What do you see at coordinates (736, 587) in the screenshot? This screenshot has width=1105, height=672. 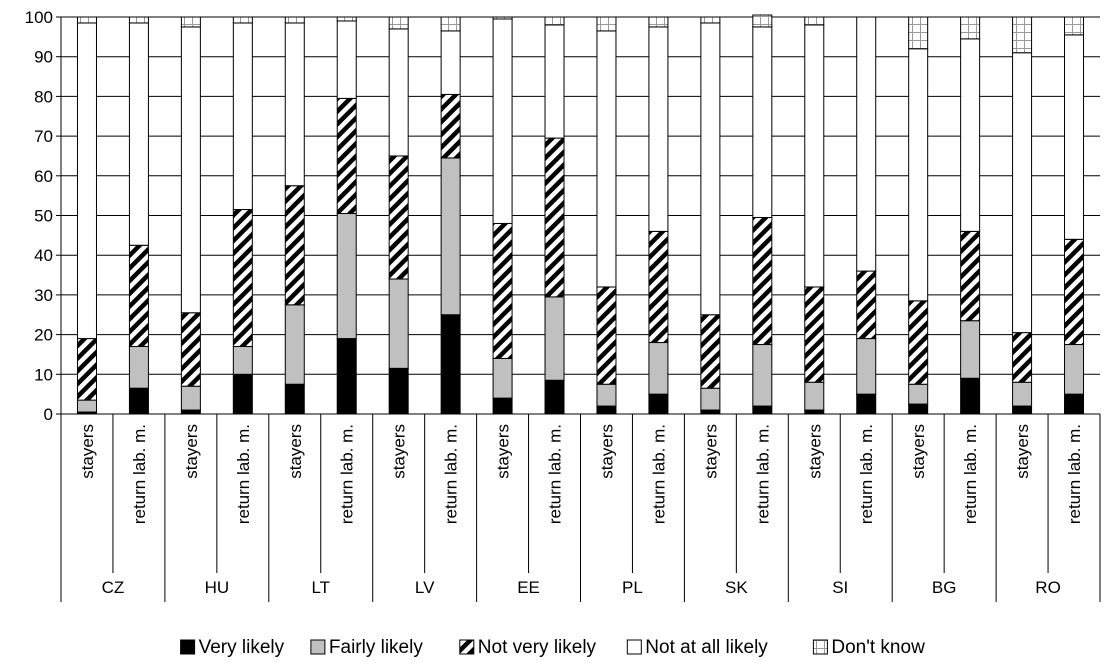 I see `group-label: SK` at bounding box center [736, 587].